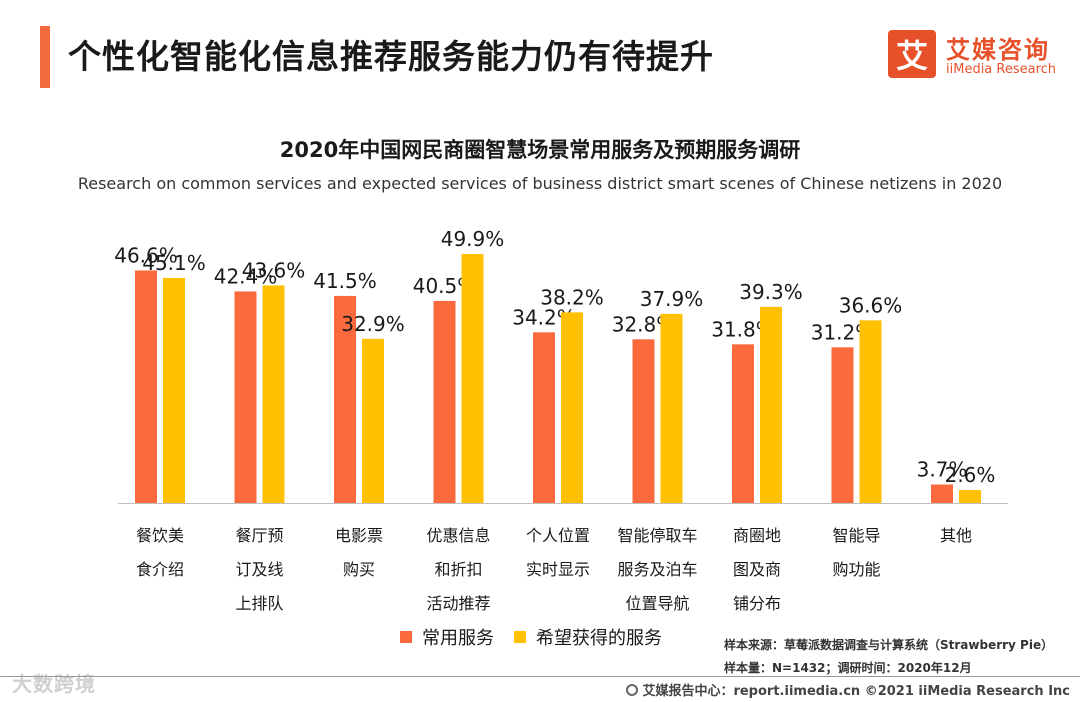 The height and width of the screenshot is (702, 1080). Describe the element at coordinates (391, 56) in the screenshot. I see `page-title: 个性化智能化信息推荐服务能力仍有待提升` at that location.